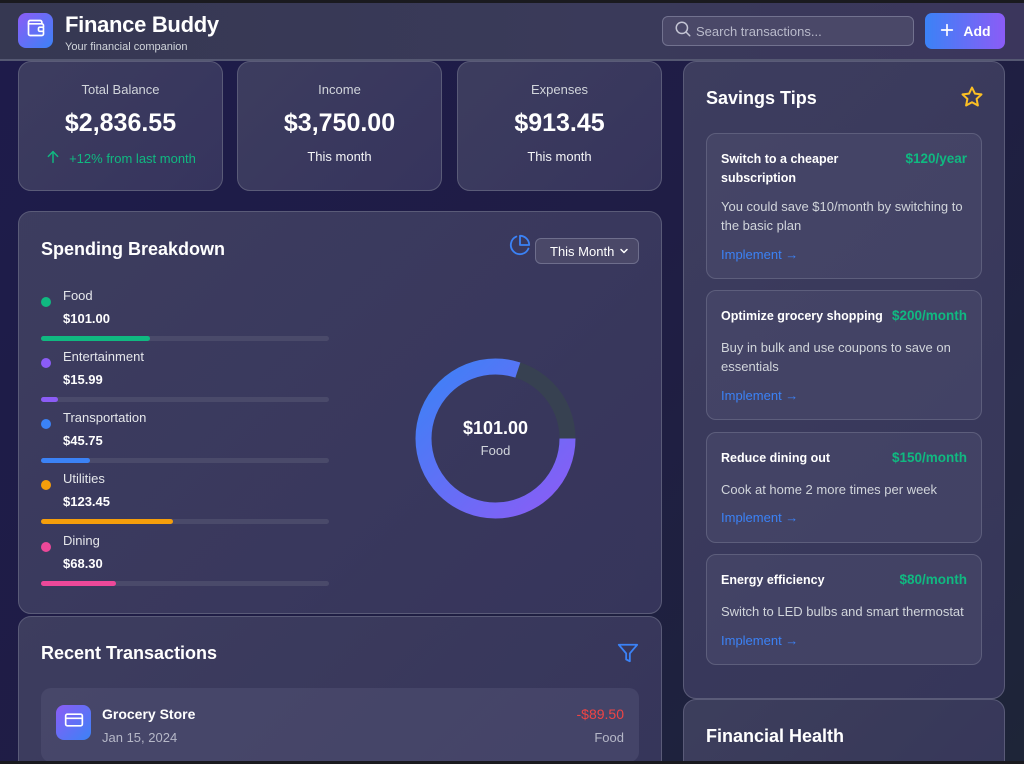  What do you see at coordinates (801, 31) in the screenshot?
I see `search-input` at bounding box center [801, 31].